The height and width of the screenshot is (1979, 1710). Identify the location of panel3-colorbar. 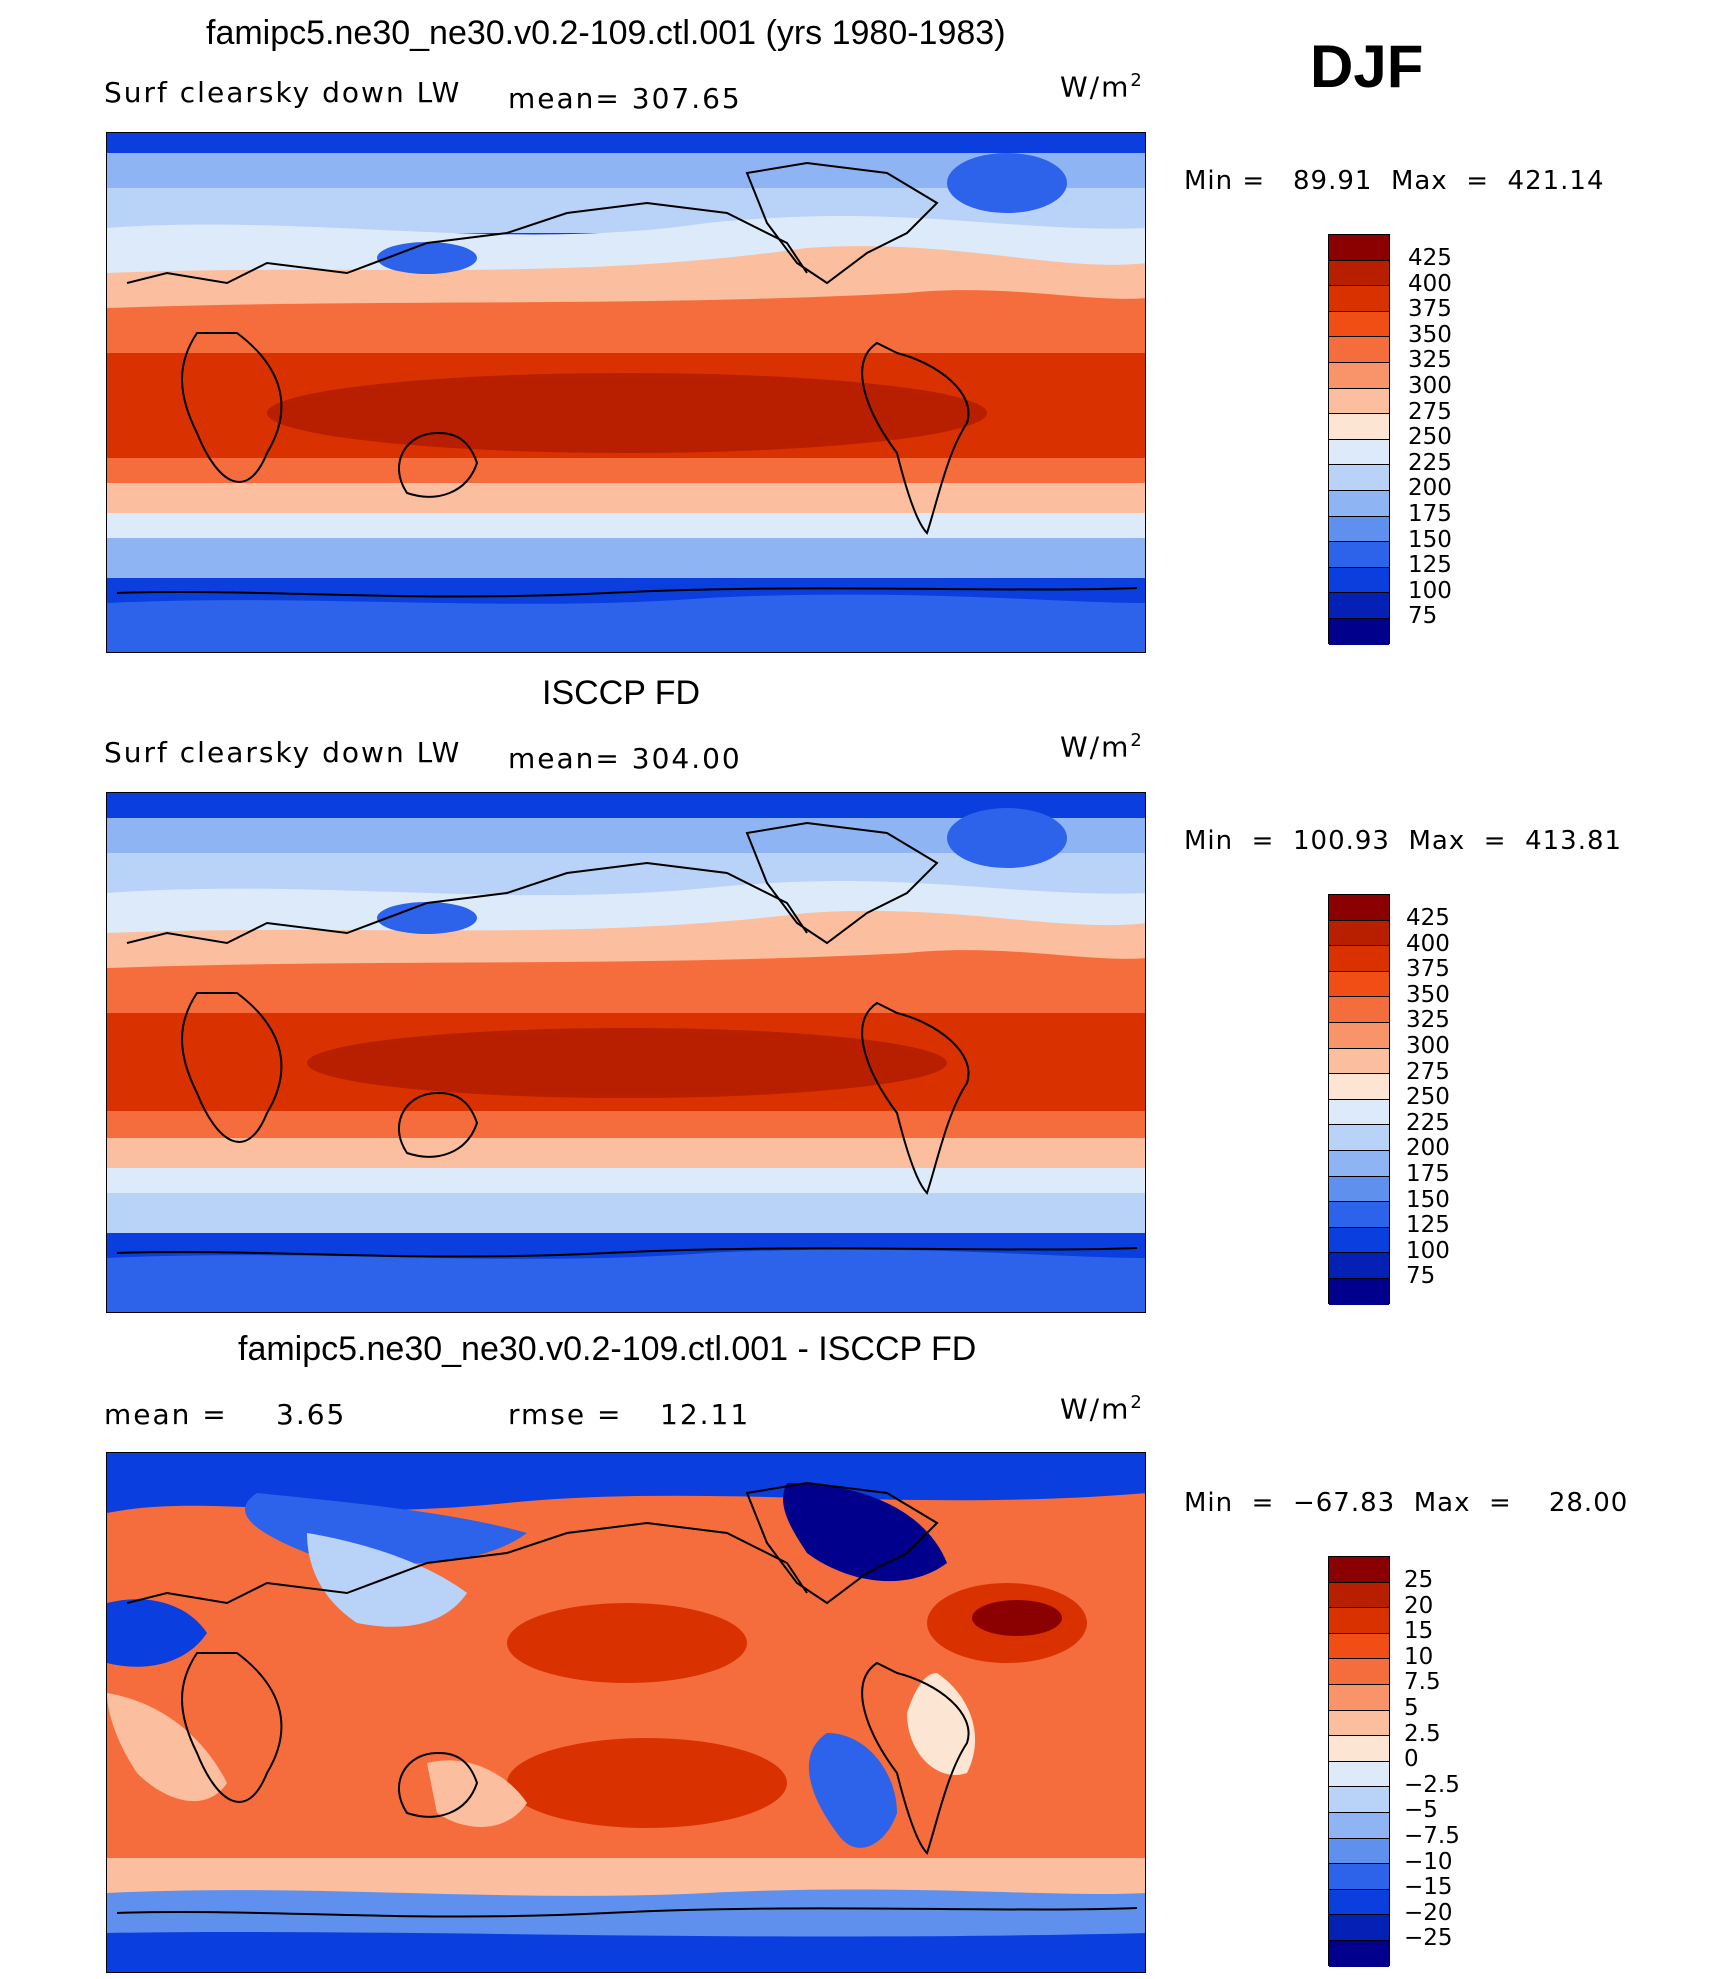
(1359, 1761).